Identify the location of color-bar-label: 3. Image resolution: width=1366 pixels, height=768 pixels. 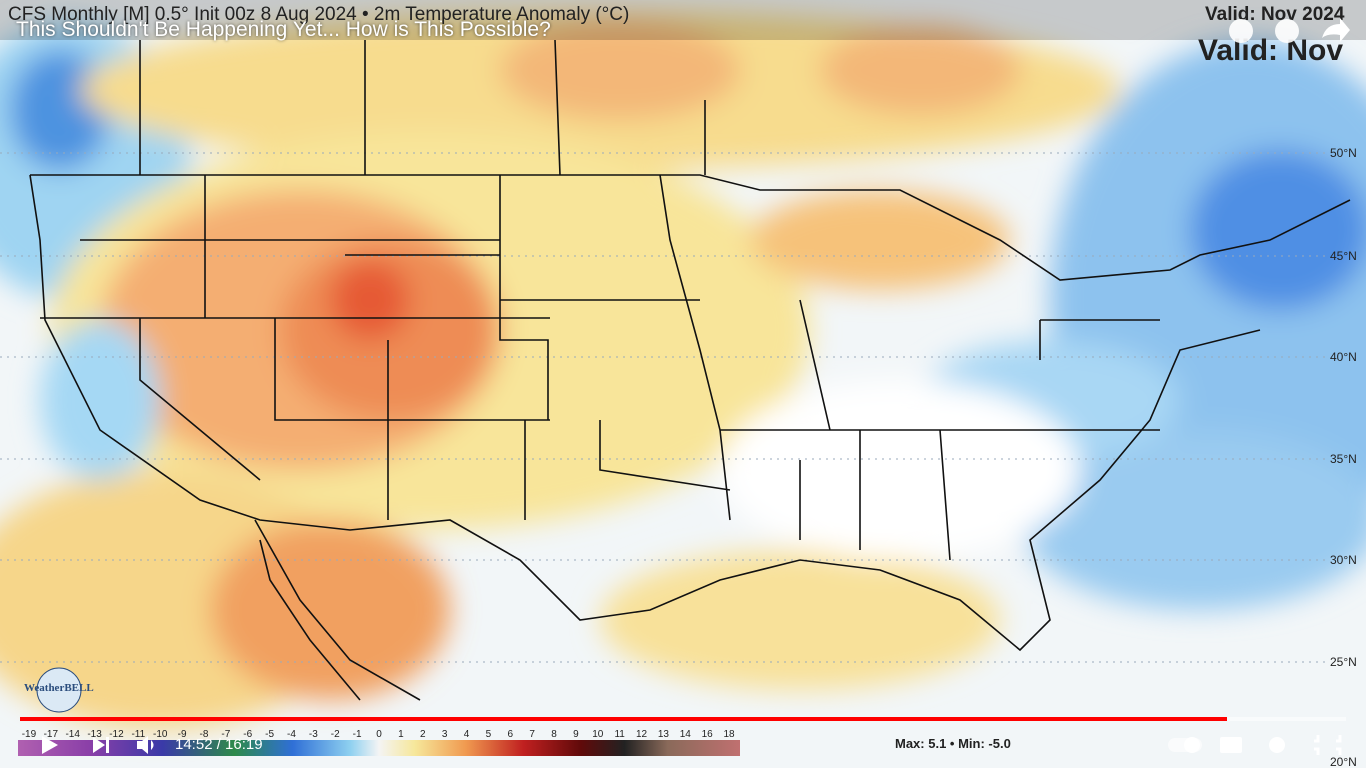
(445, 734).